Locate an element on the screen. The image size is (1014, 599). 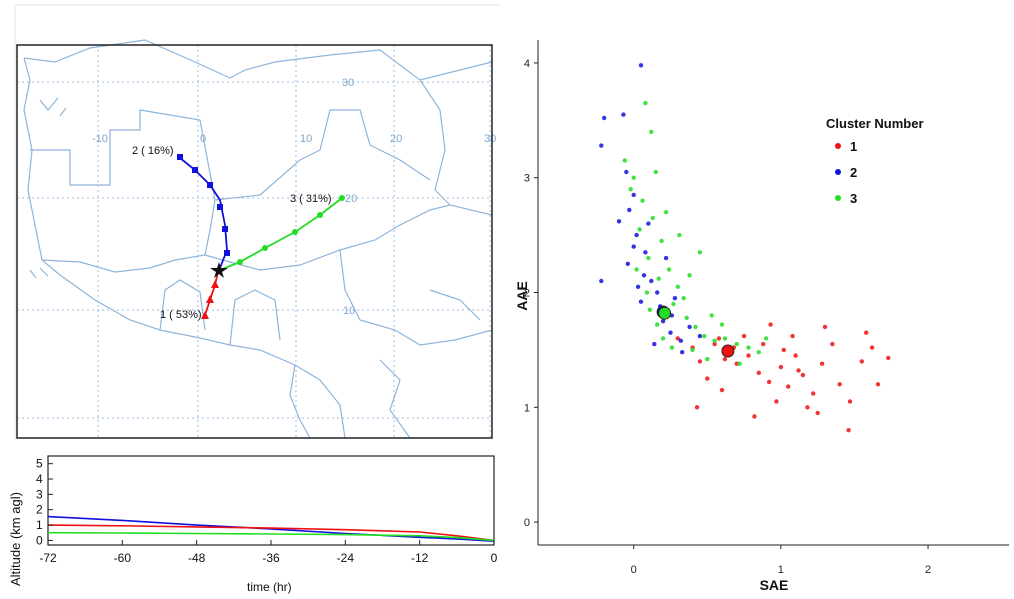
altitude-ytick-label: 1 is located at coordinates (39, 525).